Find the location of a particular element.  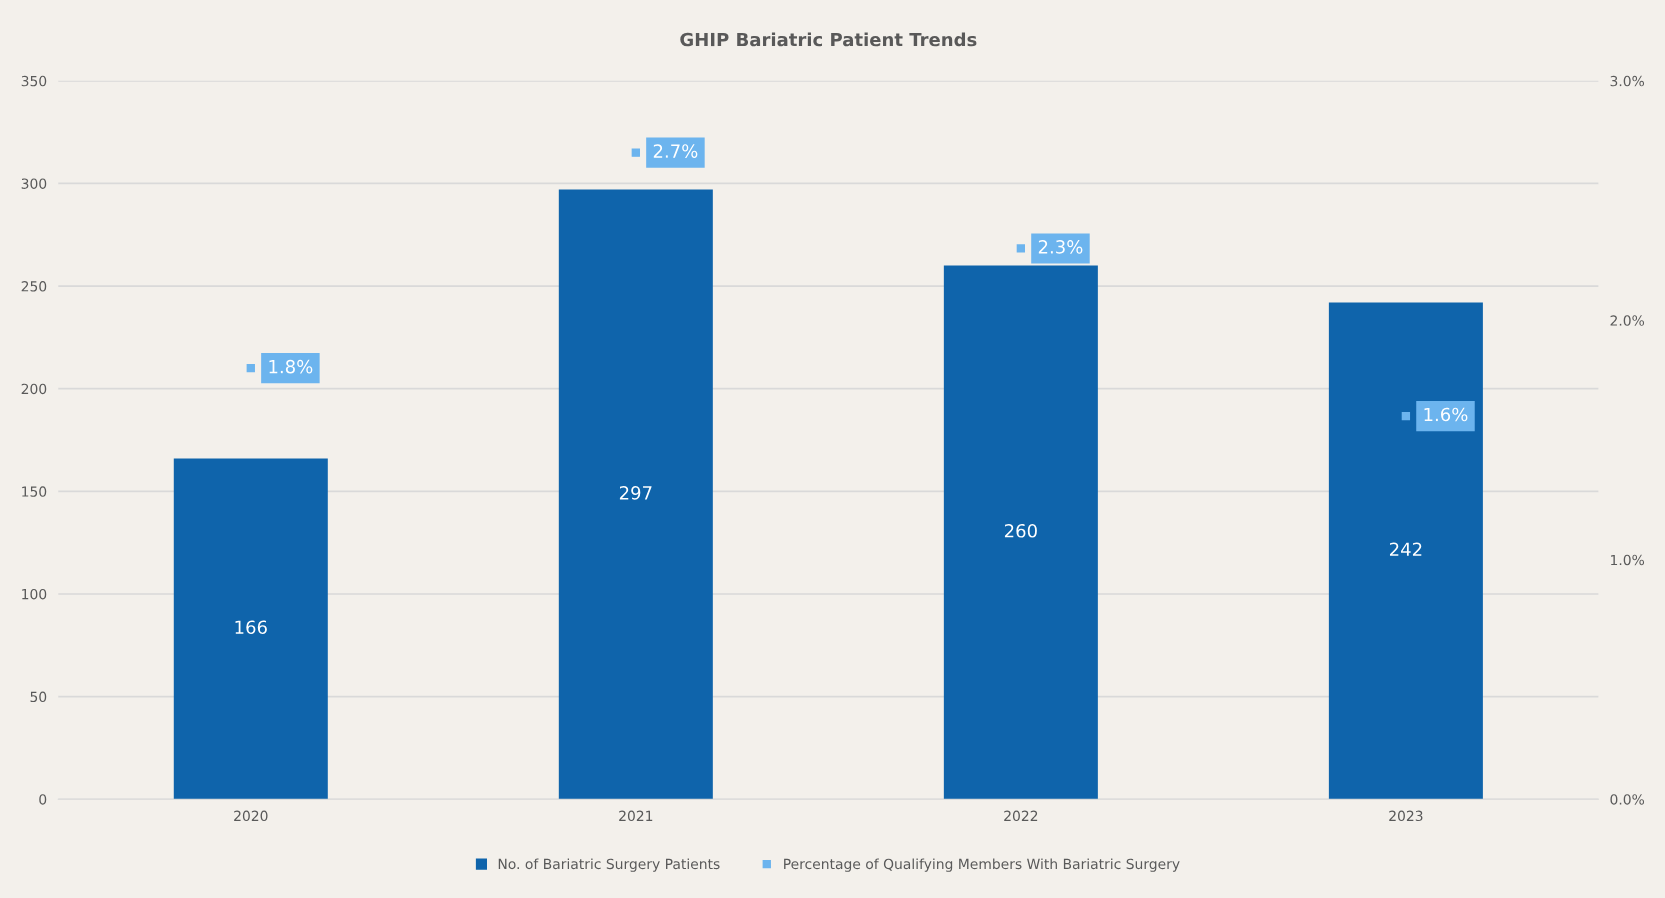

y-tick-label: 0 is located at coordinates (43, 799).